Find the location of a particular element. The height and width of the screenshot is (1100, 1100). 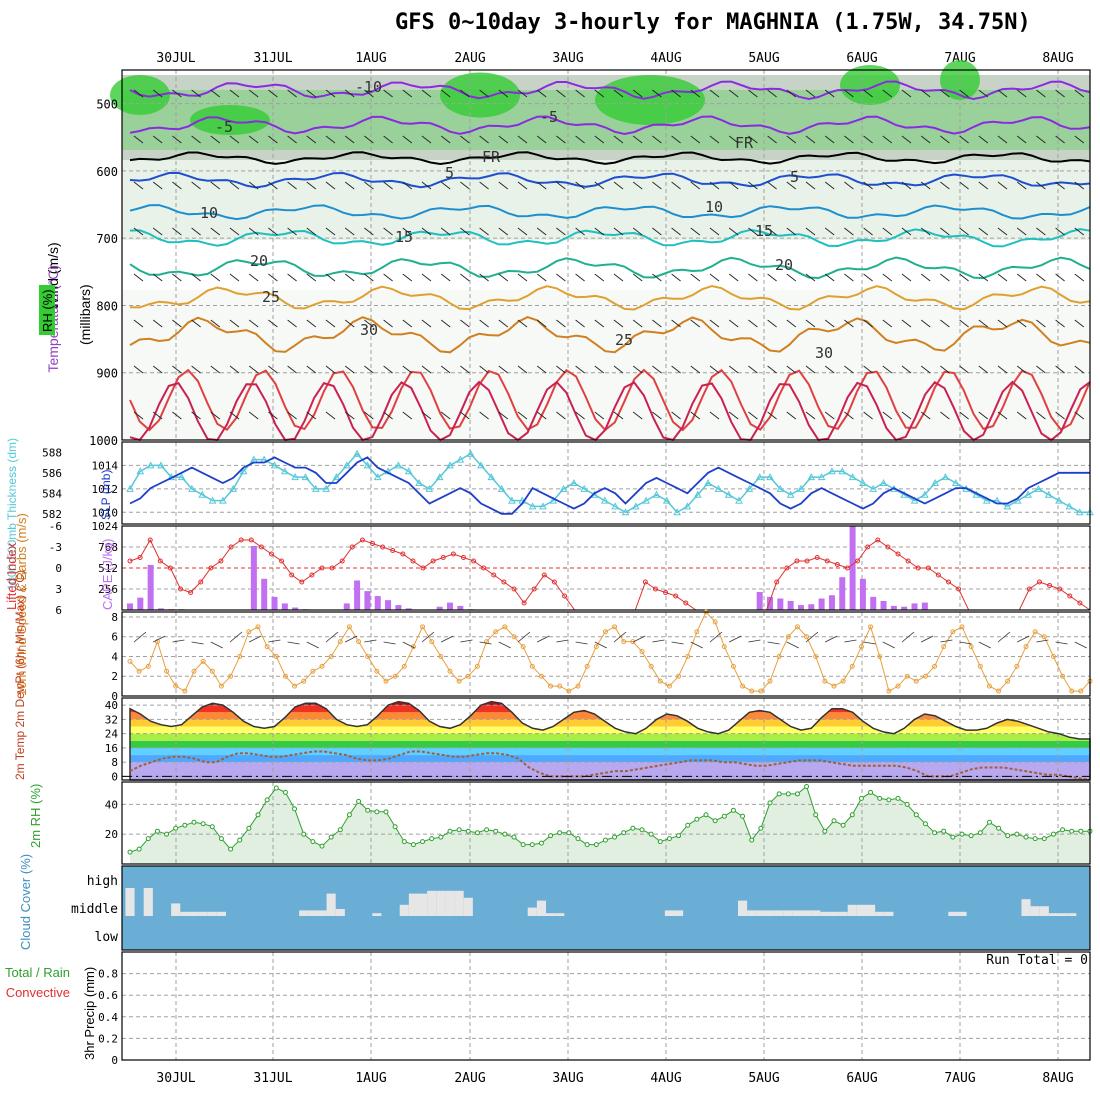

rh-axis-label: RH (%) is located at coordinates (47, 310).